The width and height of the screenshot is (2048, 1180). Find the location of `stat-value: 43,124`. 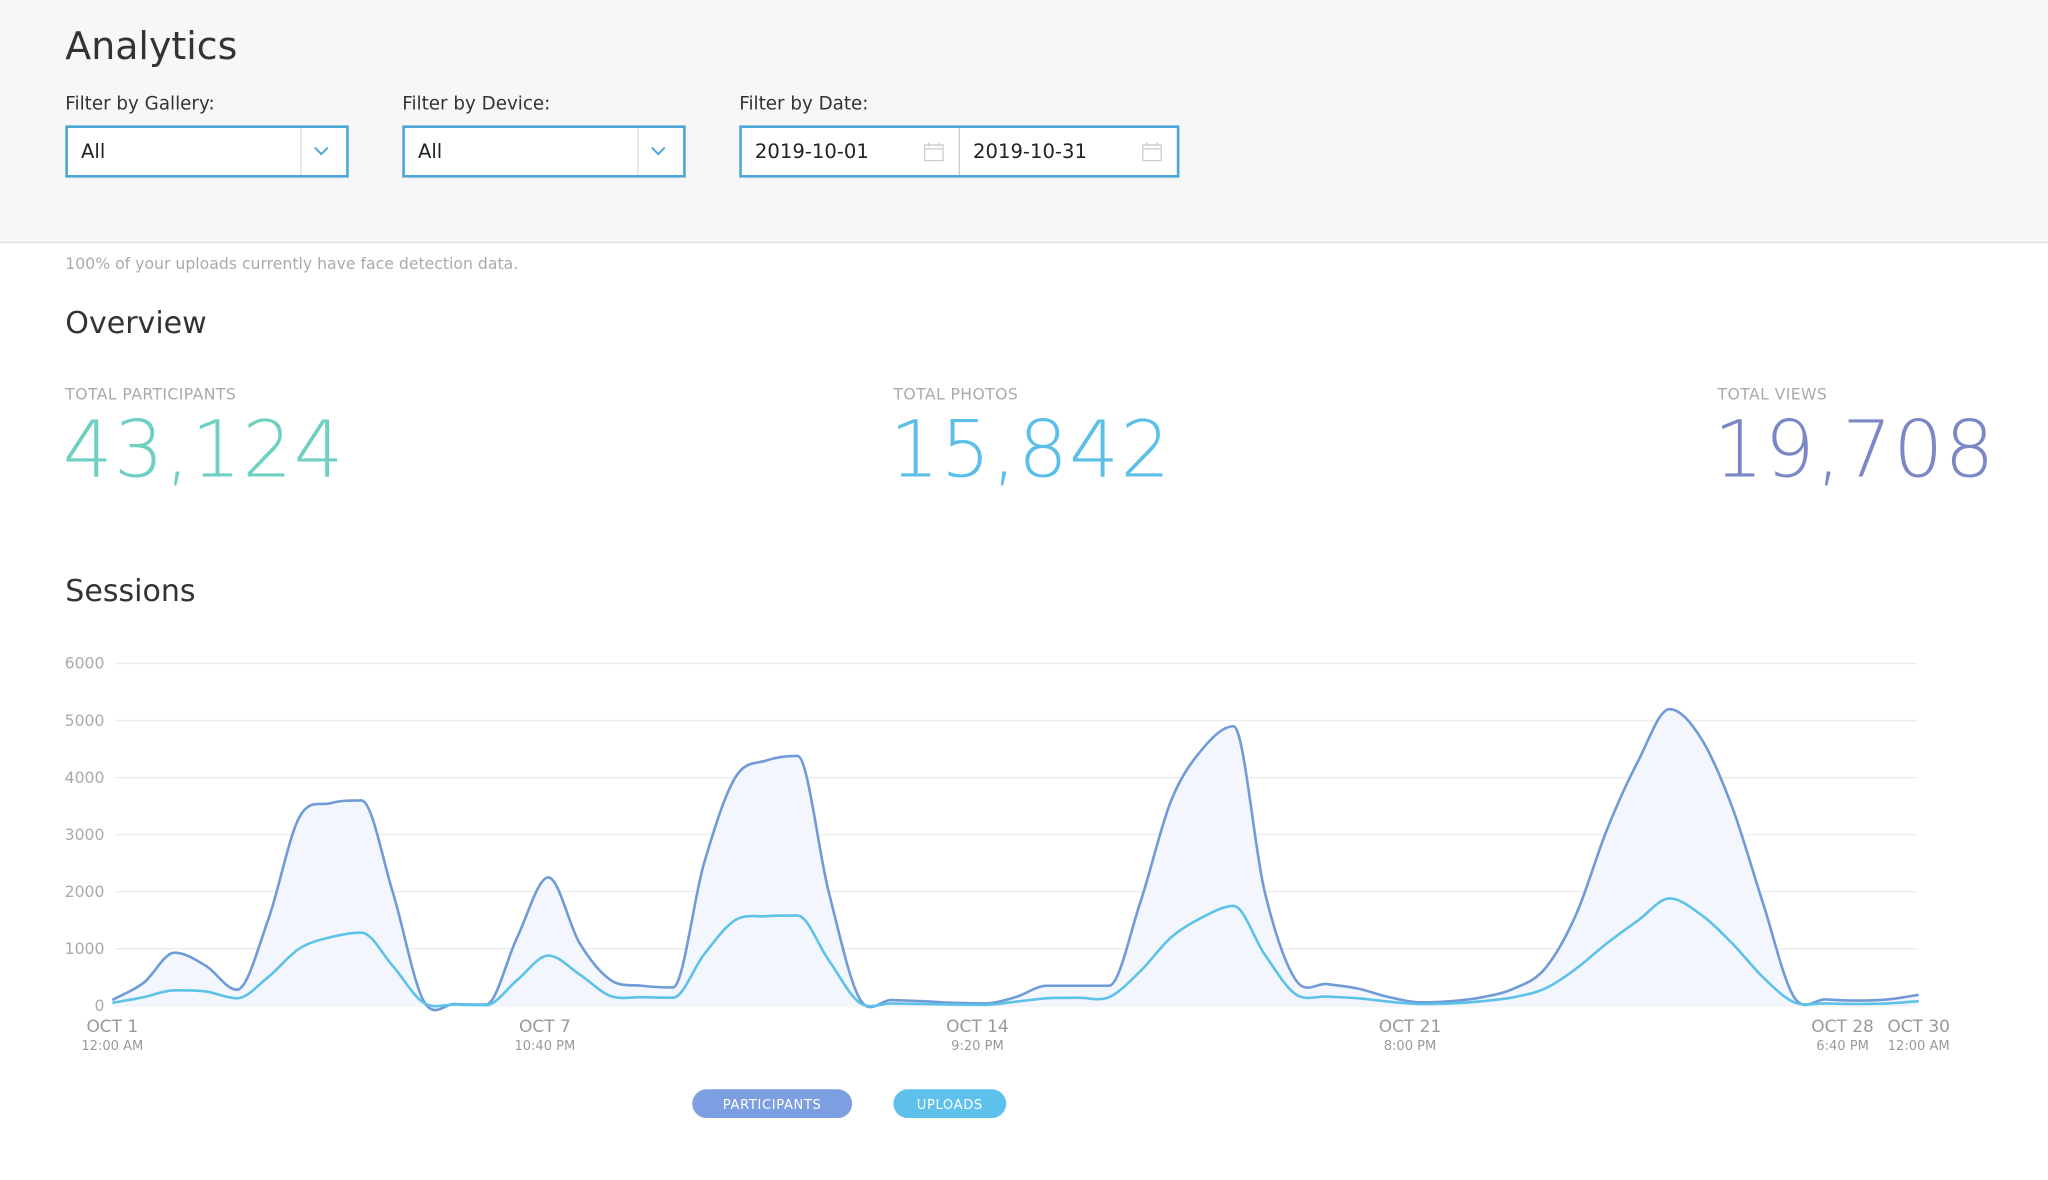

stat-value: 43,124 is located at coordinates (203, 450).